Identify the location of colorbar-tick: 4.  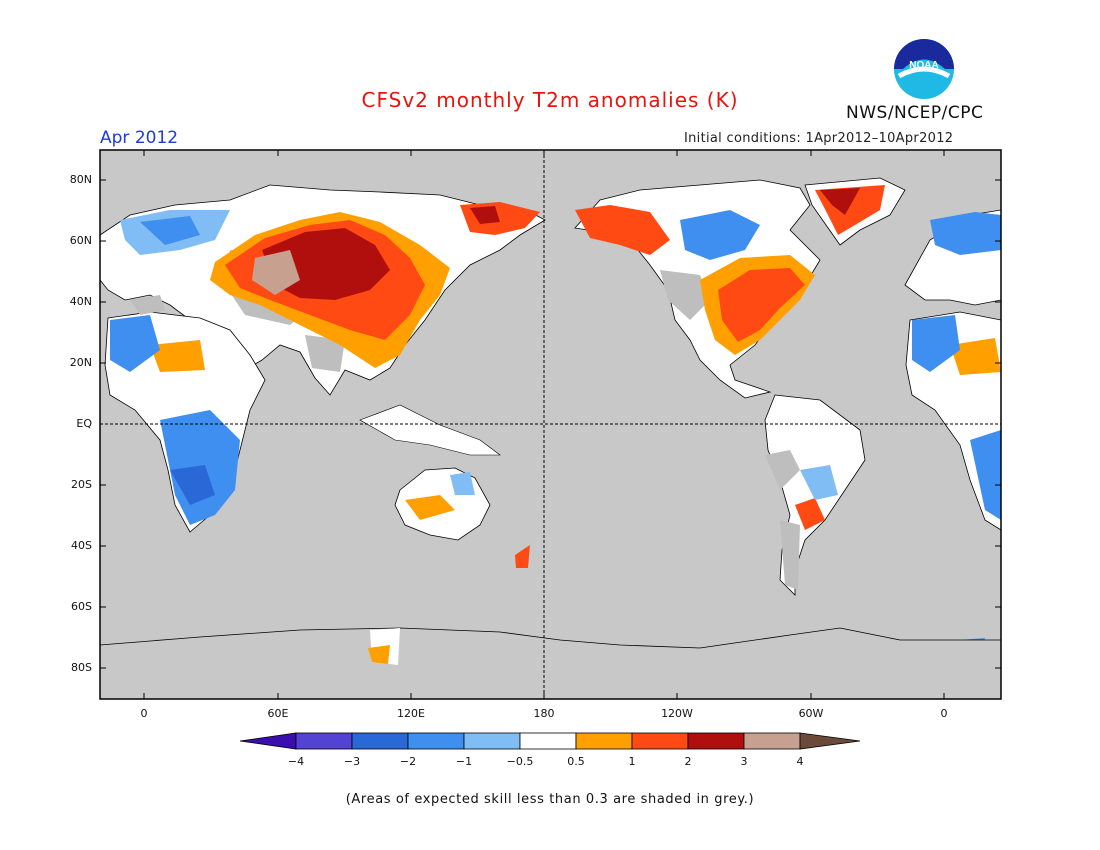
(800, 761).